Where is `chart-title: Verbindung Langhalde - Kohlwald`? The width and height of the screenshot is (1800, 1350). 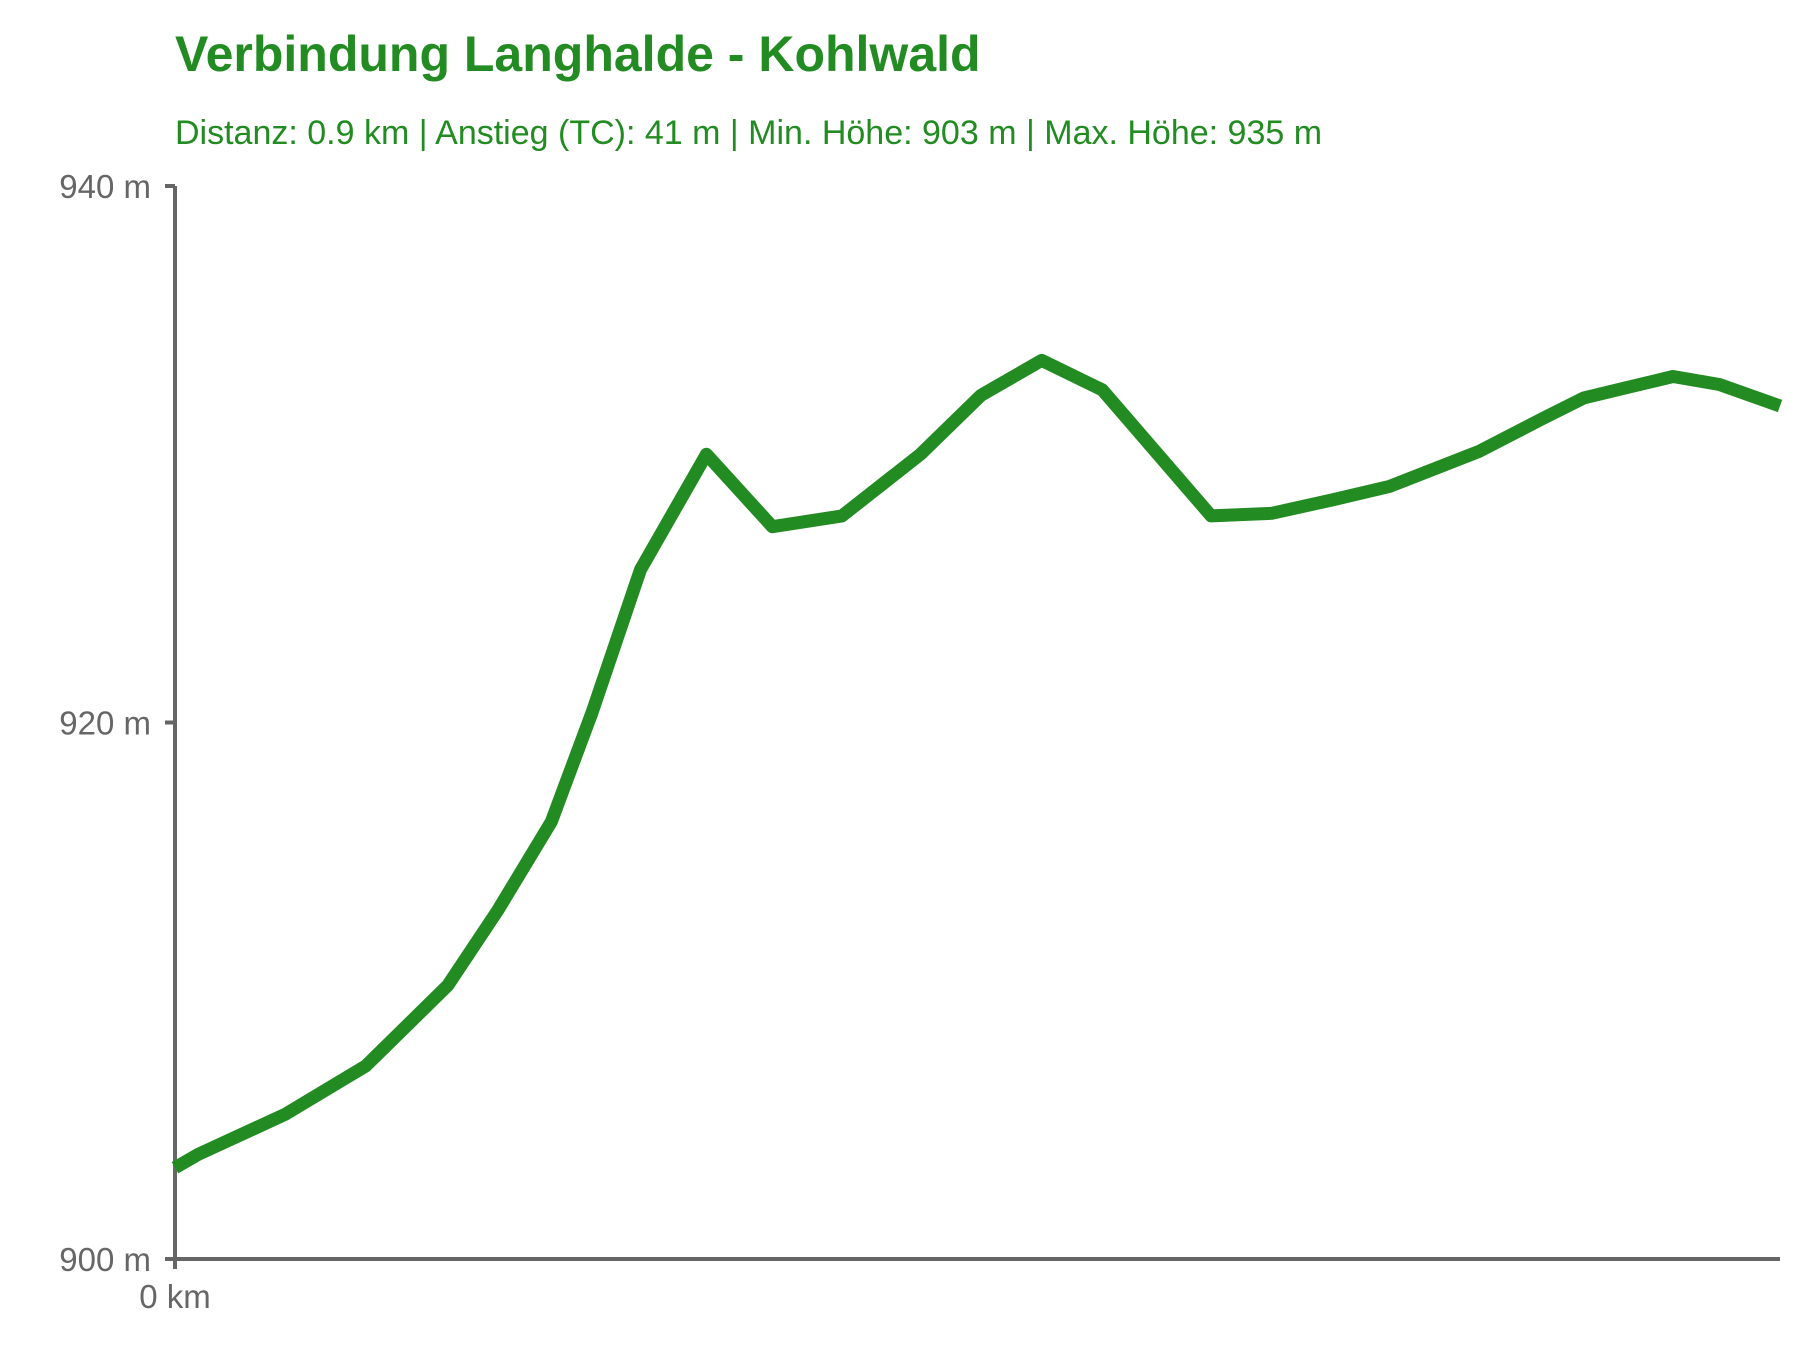
chart-title: Verbindung Langhalde - Kohlwald is located at coordinates (578, 54).